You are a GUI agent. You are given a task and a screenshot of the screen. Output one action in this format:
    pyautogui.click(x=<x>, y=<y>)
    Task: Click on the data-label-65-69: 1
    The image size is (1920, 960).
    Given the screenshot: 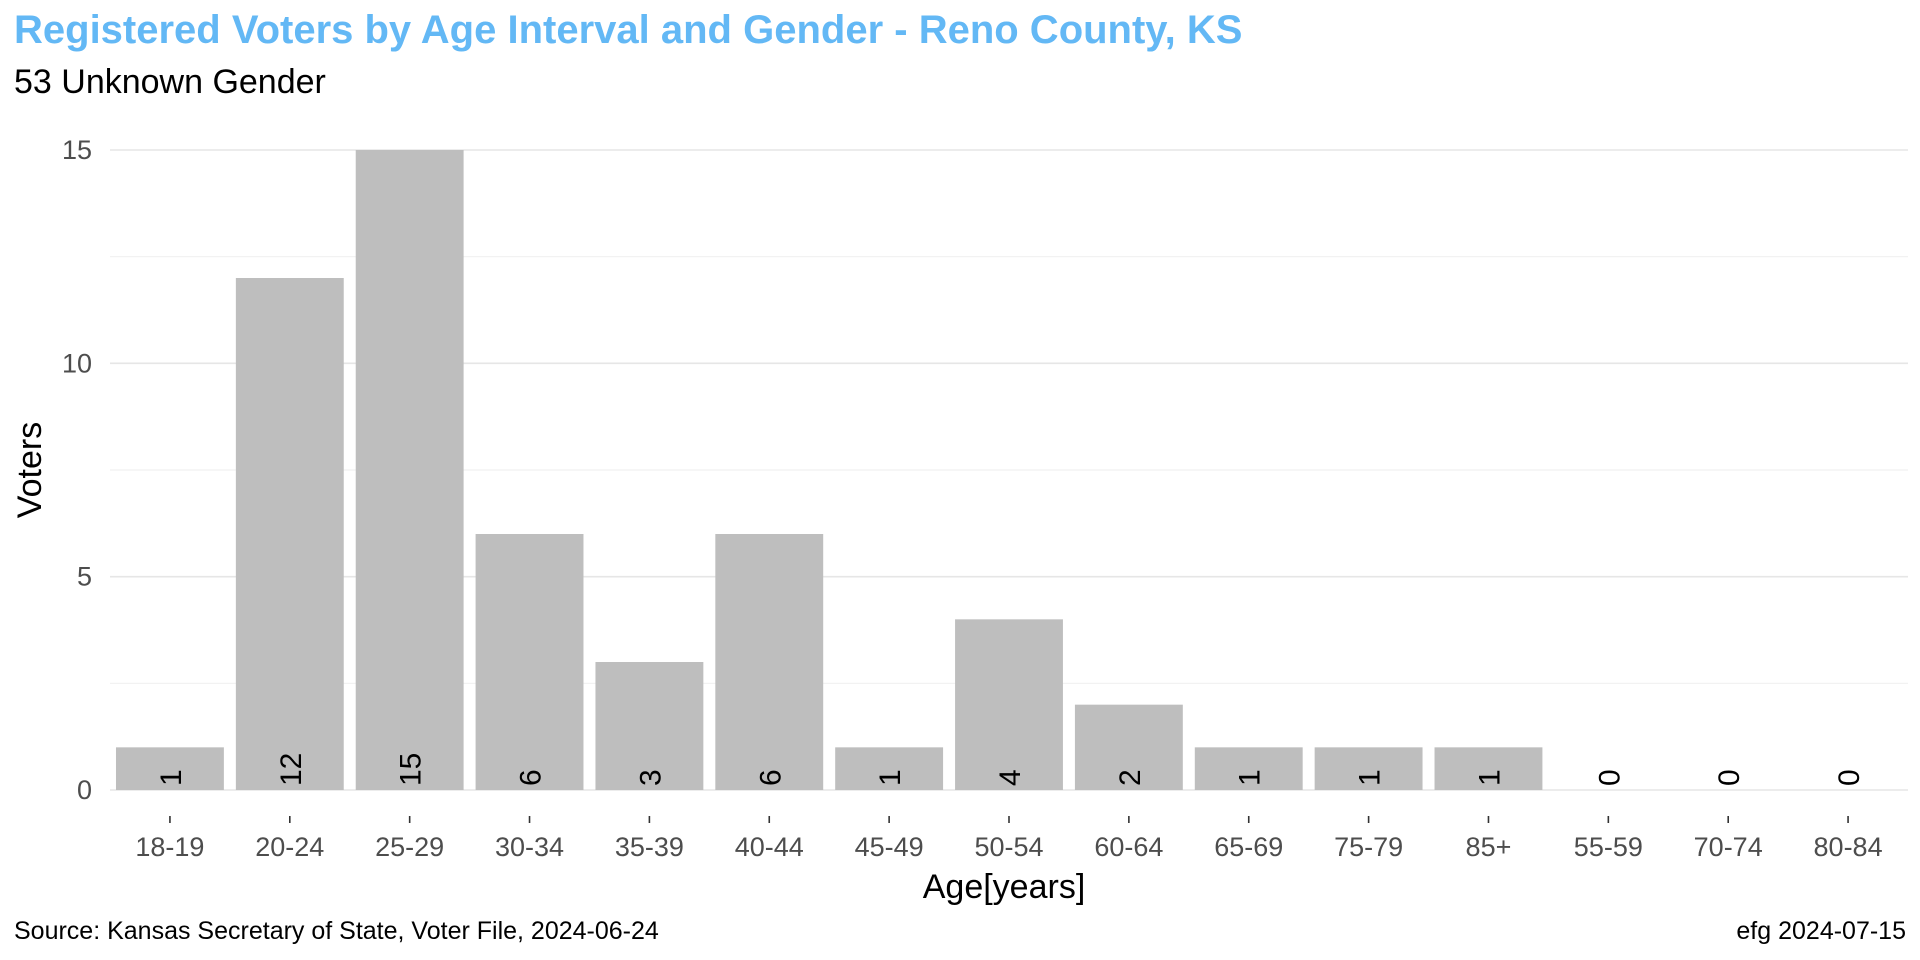 What is the action you would take?
    pyautogui.click(x=1250, y=777)
    